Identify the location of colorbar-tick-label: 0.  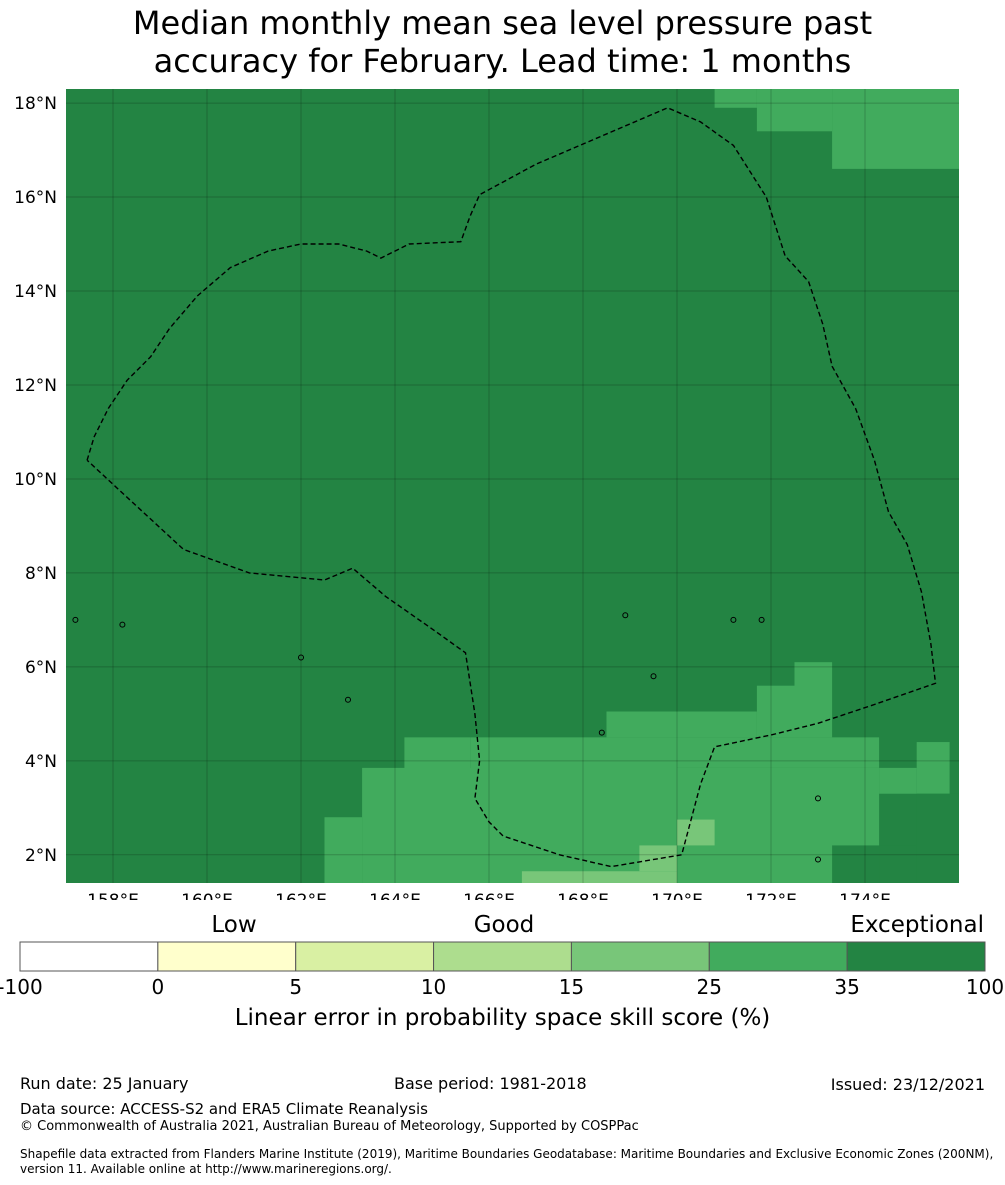
(158, 987).